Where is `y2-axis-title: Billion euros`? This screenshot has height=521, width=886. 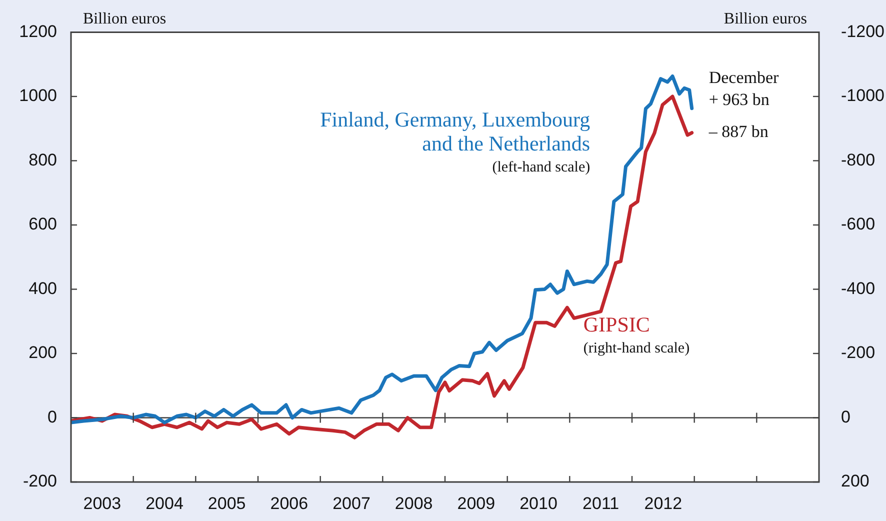 y2-axis-title: Billion euros is located at coordinates (765, 19).